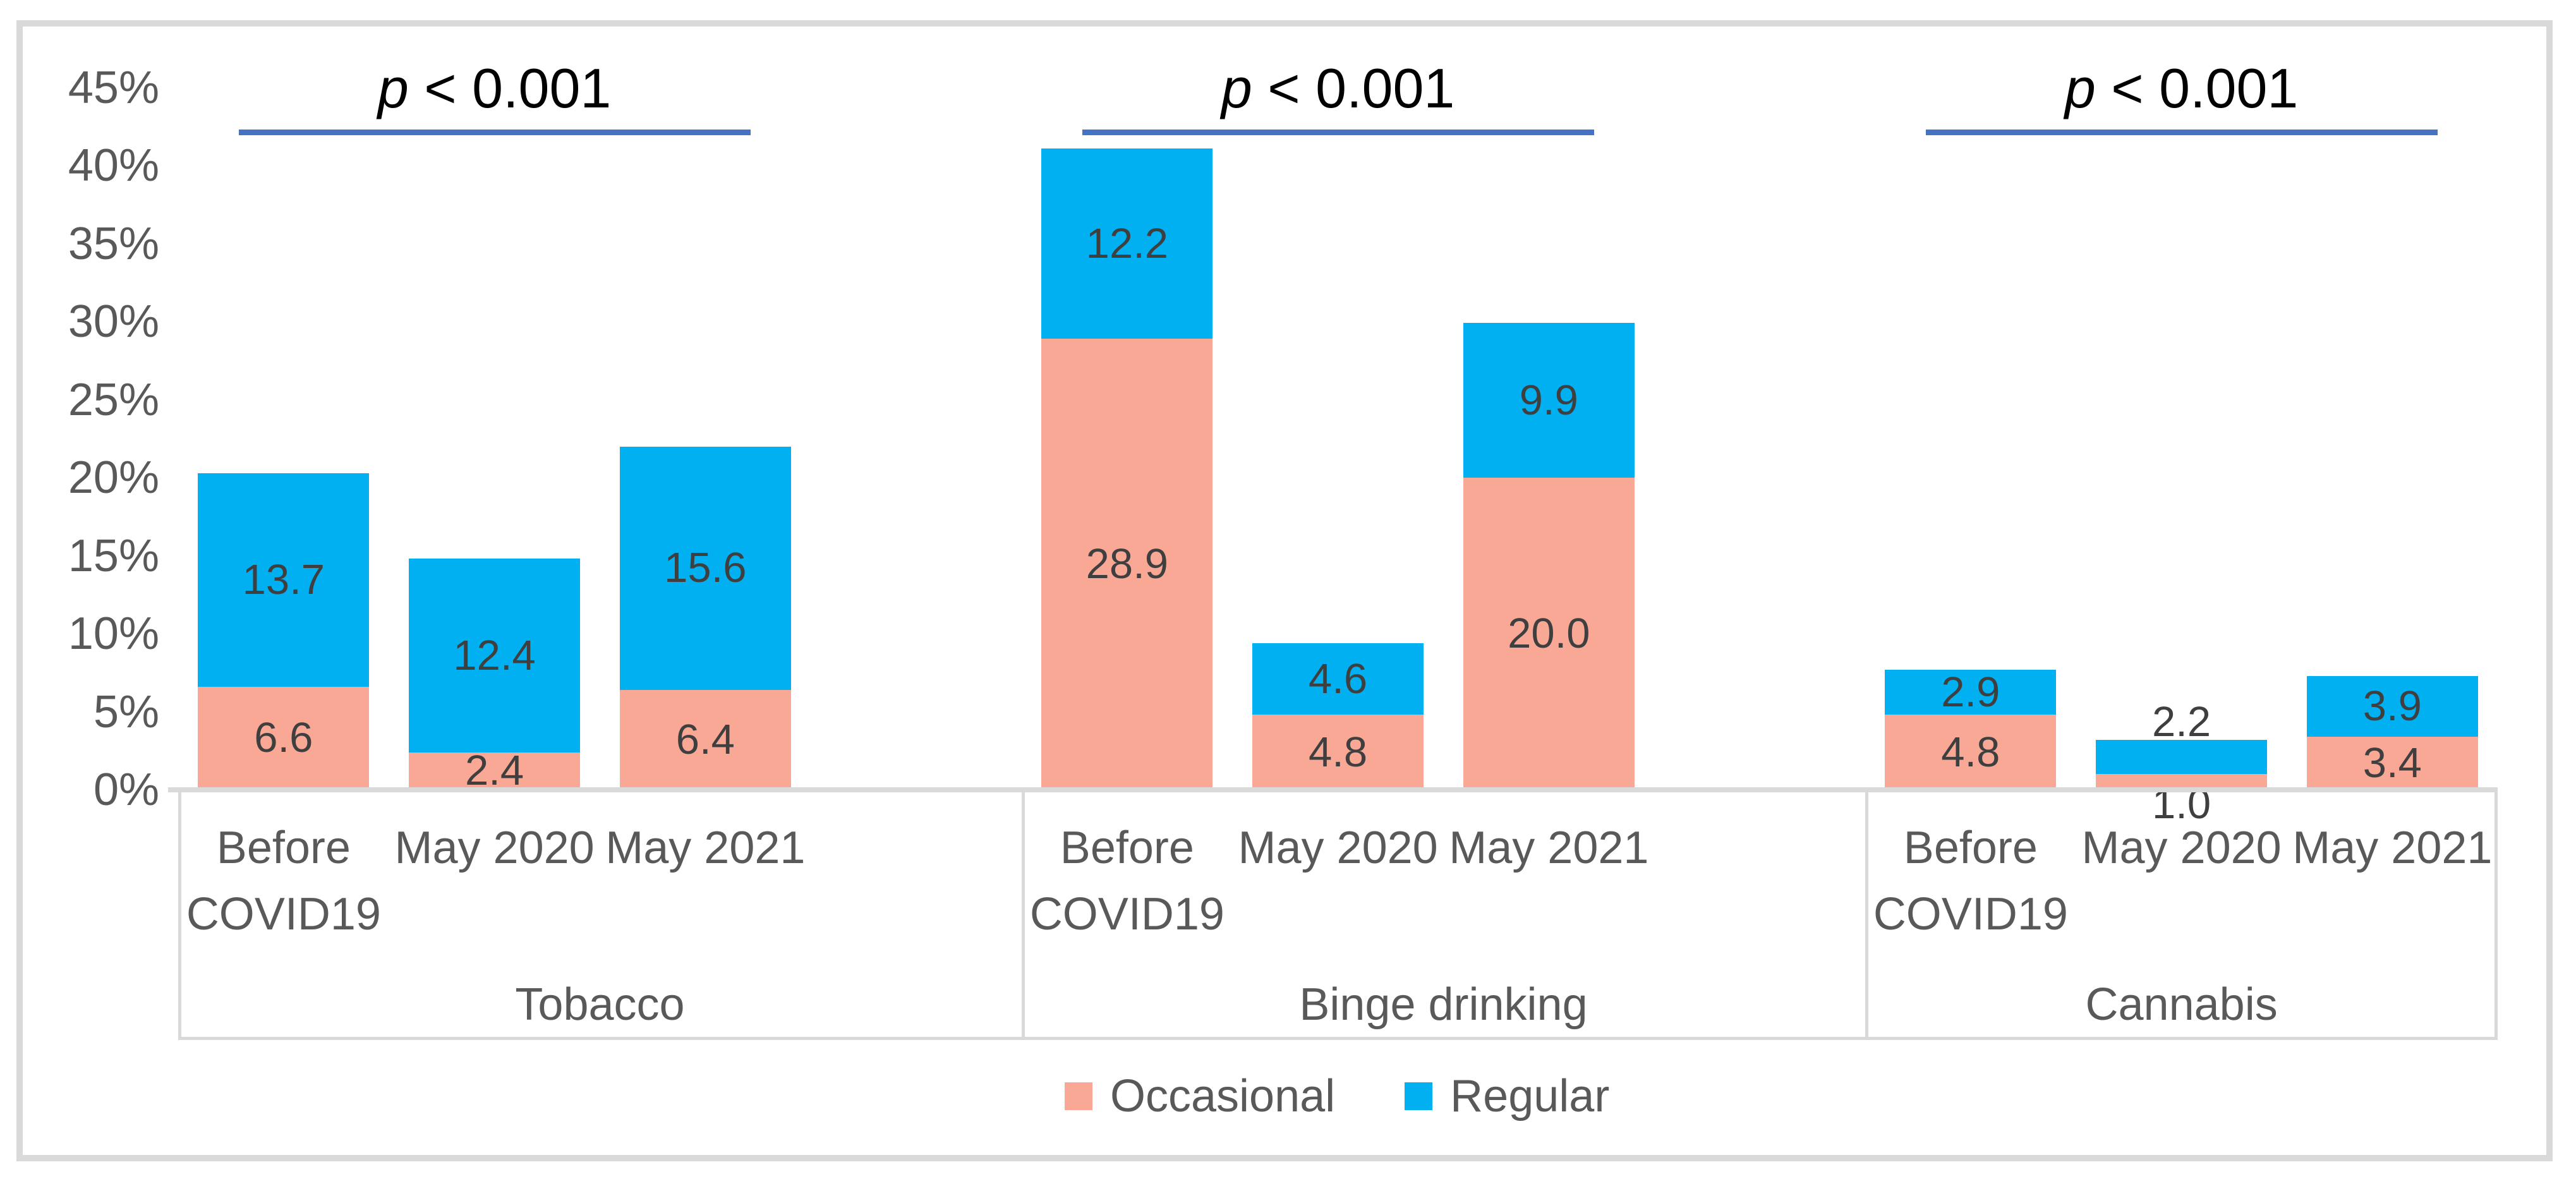 This screenshot has width=2576, height=1179. Describe the element at coordinates (113, 399) in the screenshot. I see `y-tick-label: 25%` at that location.